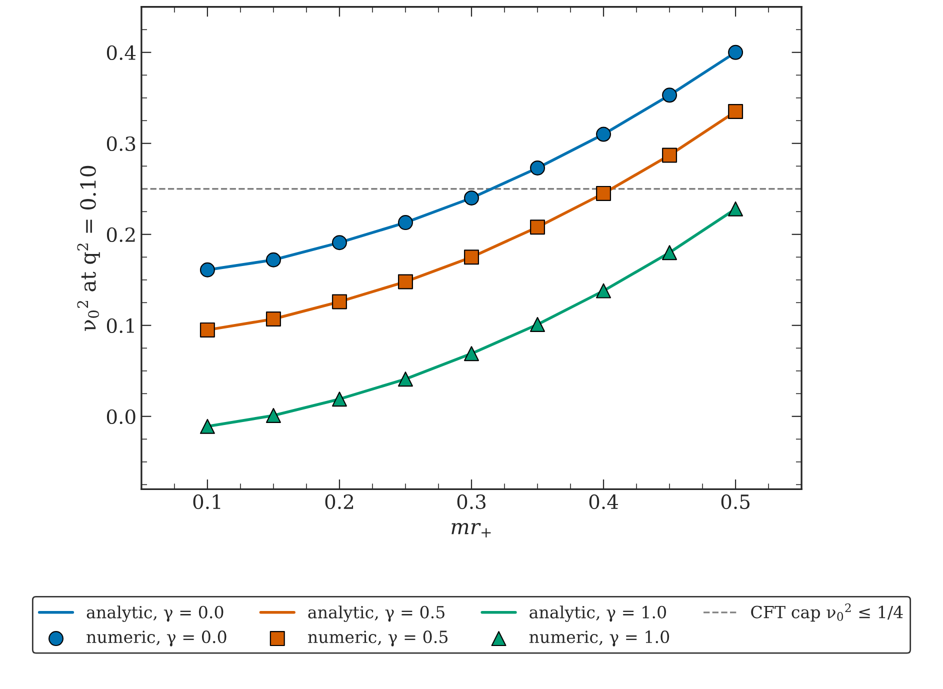 This screenshot has height=689, width=943. I want to click on x-axis-title: mr$_{+}$, so click(471, 530).